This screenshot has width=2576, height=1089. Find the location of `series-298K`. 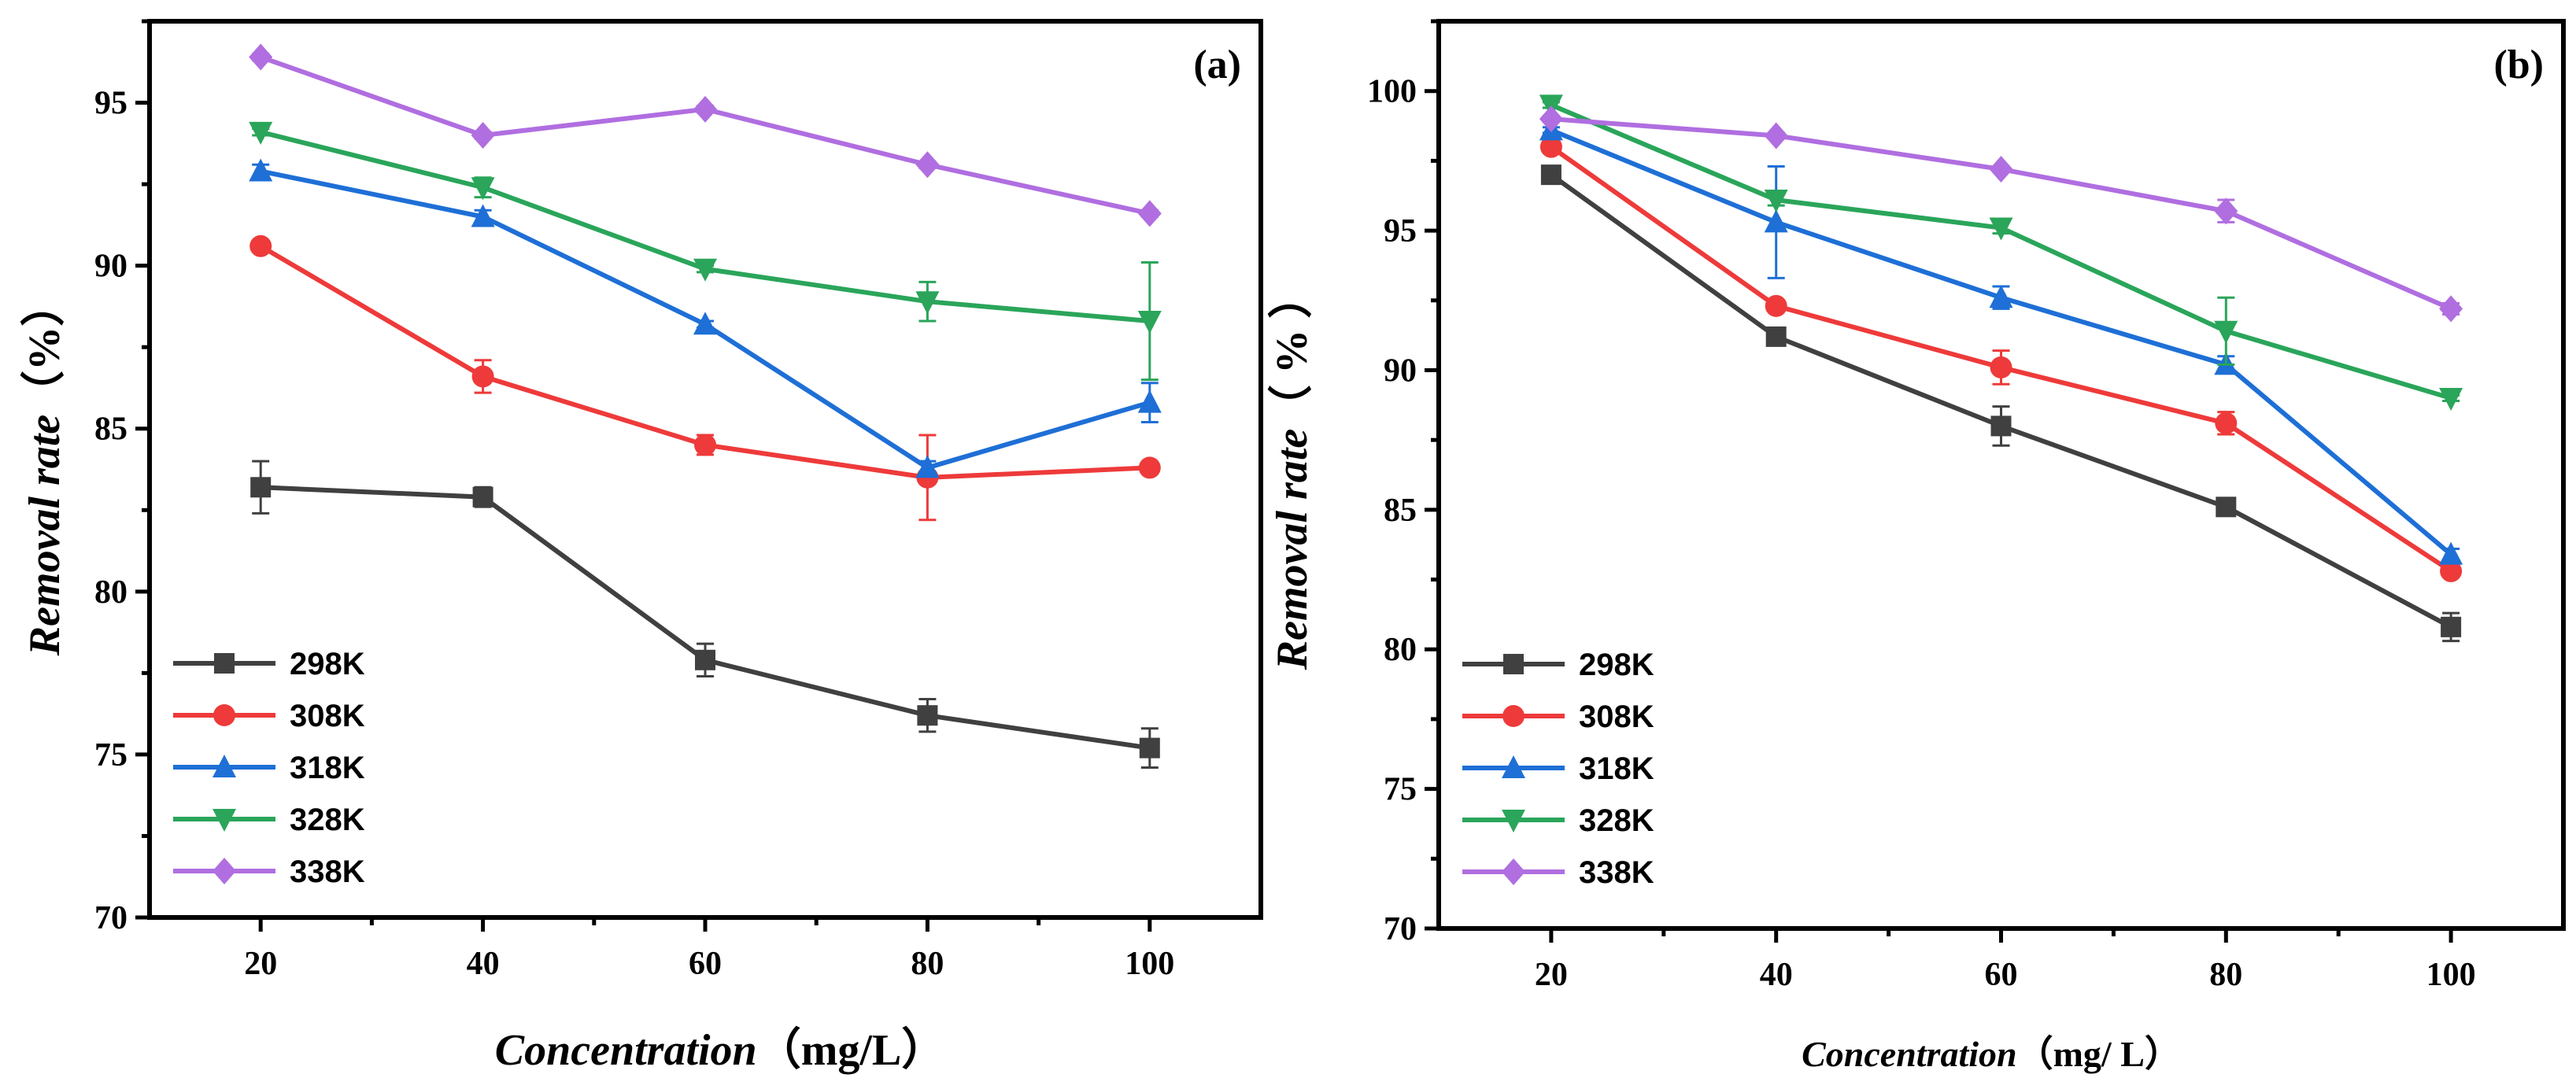

series-298K is located at coordinates (705, 615).